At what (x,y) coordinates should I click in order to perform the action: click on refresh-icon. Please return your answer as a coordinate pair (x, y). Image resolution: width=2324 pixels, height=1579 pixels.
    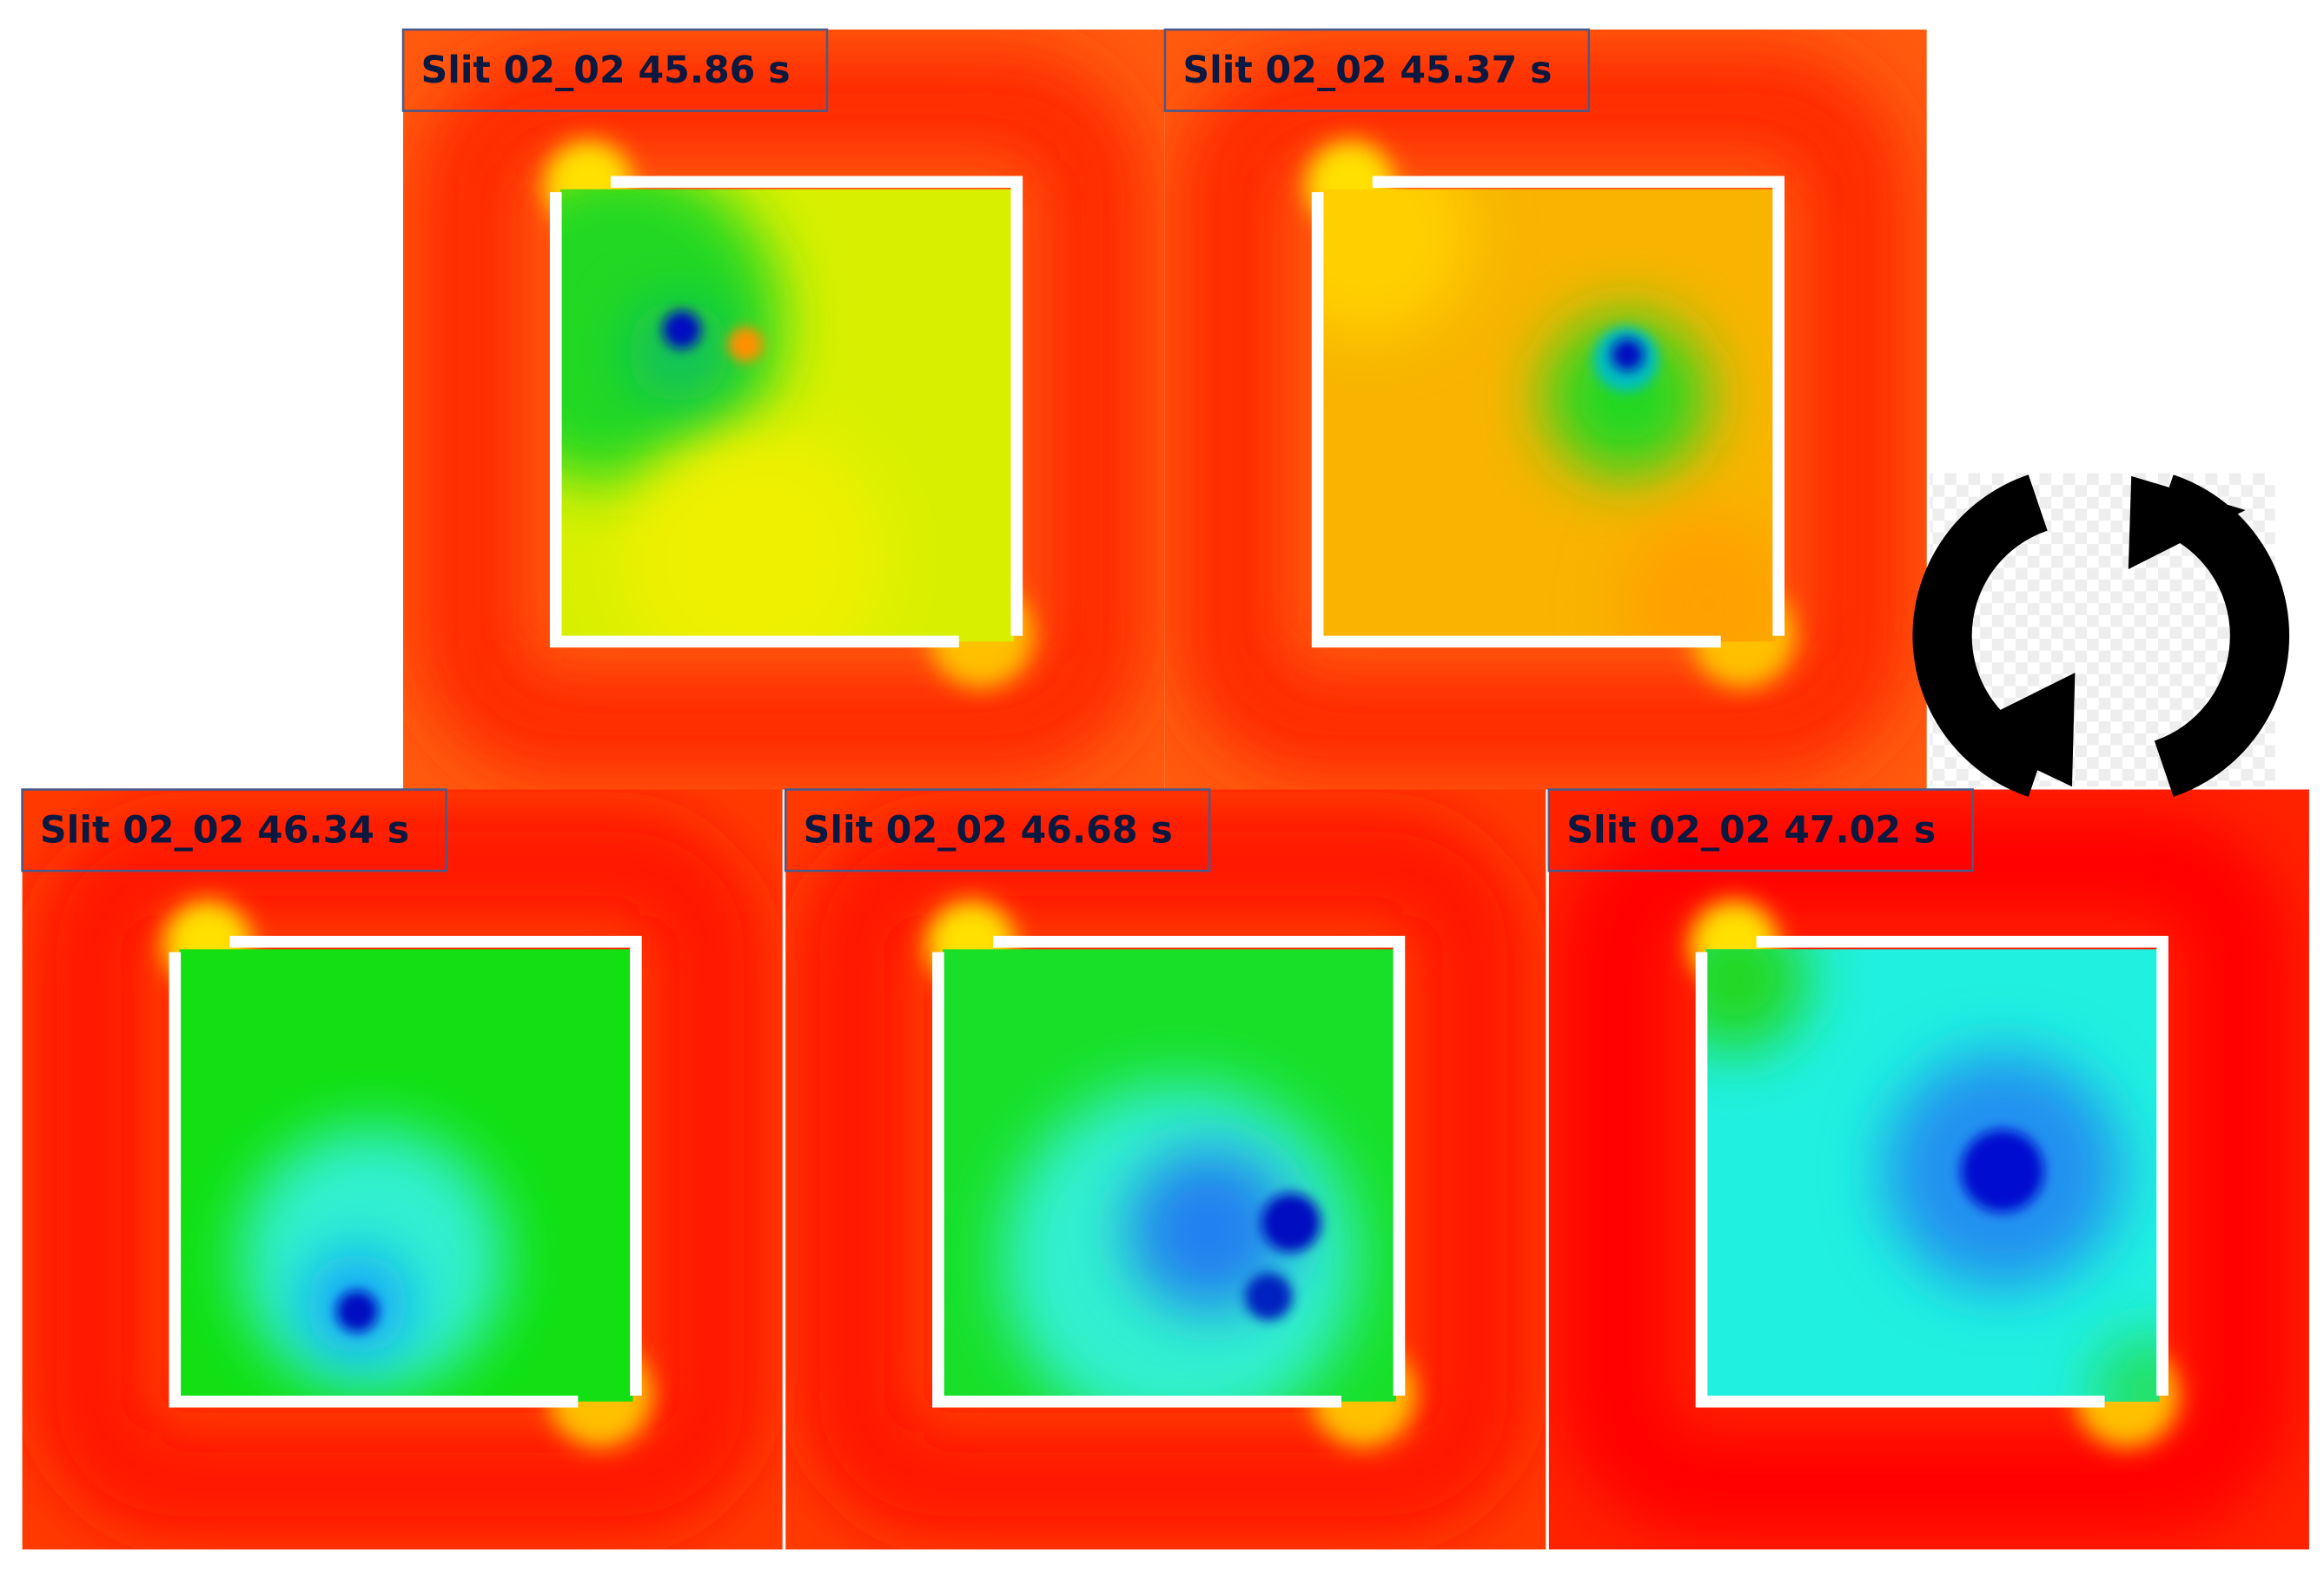
    Looking at the image, I should click on (2100, 635).